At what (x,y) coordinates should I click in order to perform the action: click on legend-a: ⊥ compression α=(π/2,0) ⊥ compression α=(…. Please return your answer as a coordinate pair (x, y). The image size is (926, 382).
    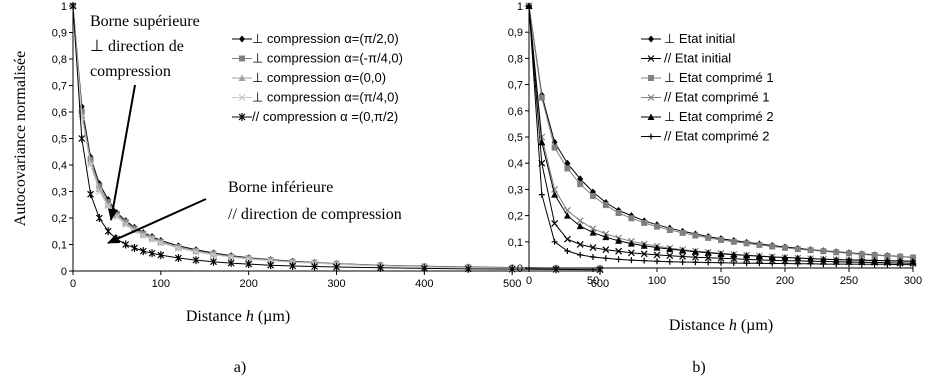
    Looking at the image, I should click on (317, 77).